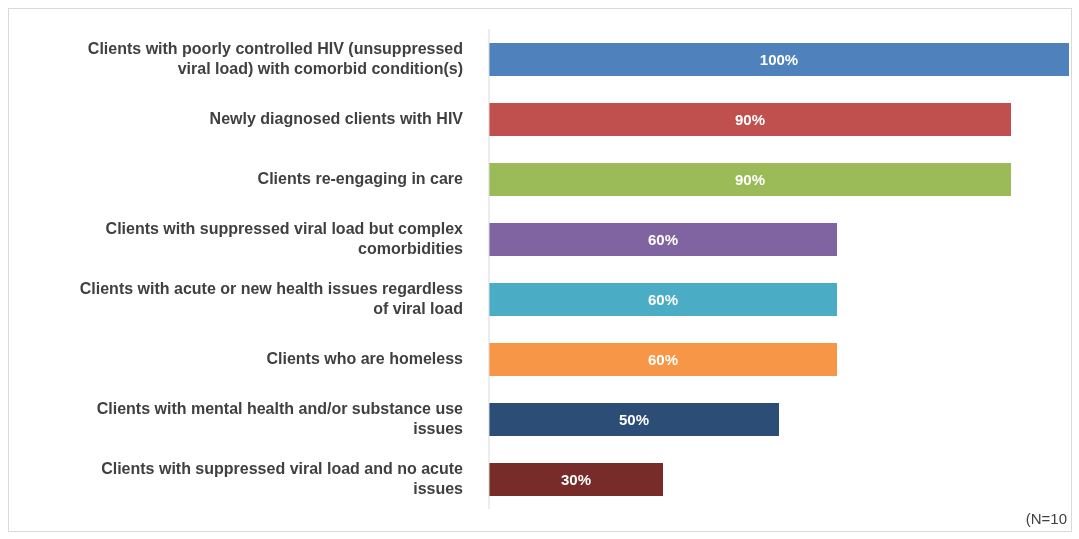 The height and width of the screenshot is (539, 1079). Describe the element at coordinates (336, 118) in the screenshot. I see `y-tick-label: Newly diagnosed clients with HIV` at that location.